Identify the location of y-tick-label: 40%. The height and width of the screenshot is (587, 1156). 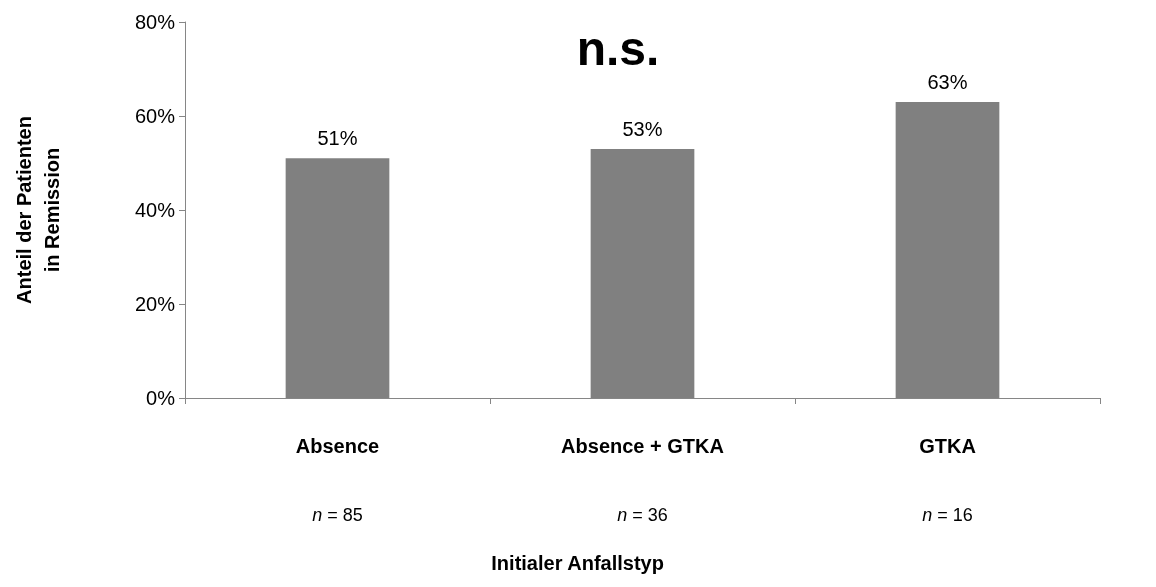
(155, 210).